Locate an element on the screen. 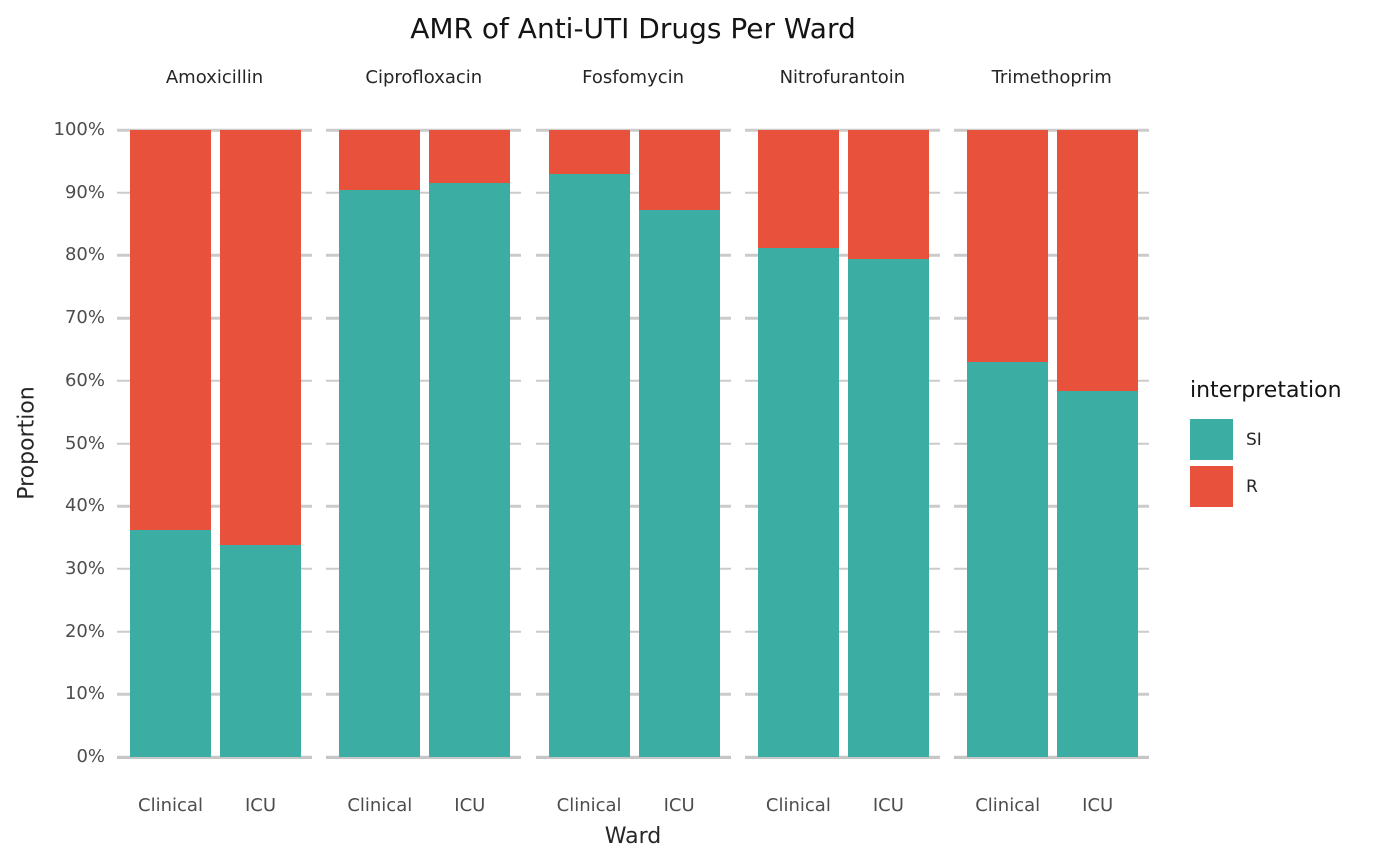  chart-title: AMR of Anti-UTI Drugs Per Ward is located at coordinates (633, 28).